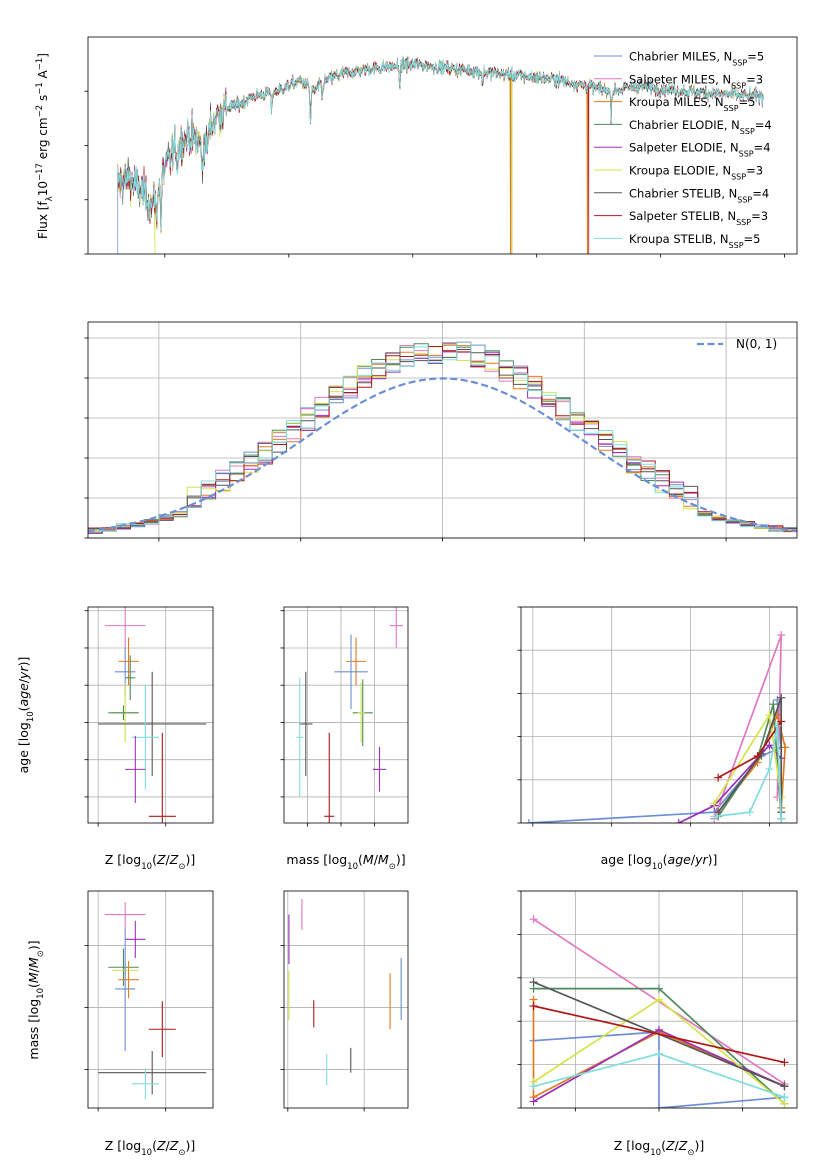 The height and width of the screenshot is (1170, 819). I want to click on panel-mass-vs-Z, so click(149, 1001).